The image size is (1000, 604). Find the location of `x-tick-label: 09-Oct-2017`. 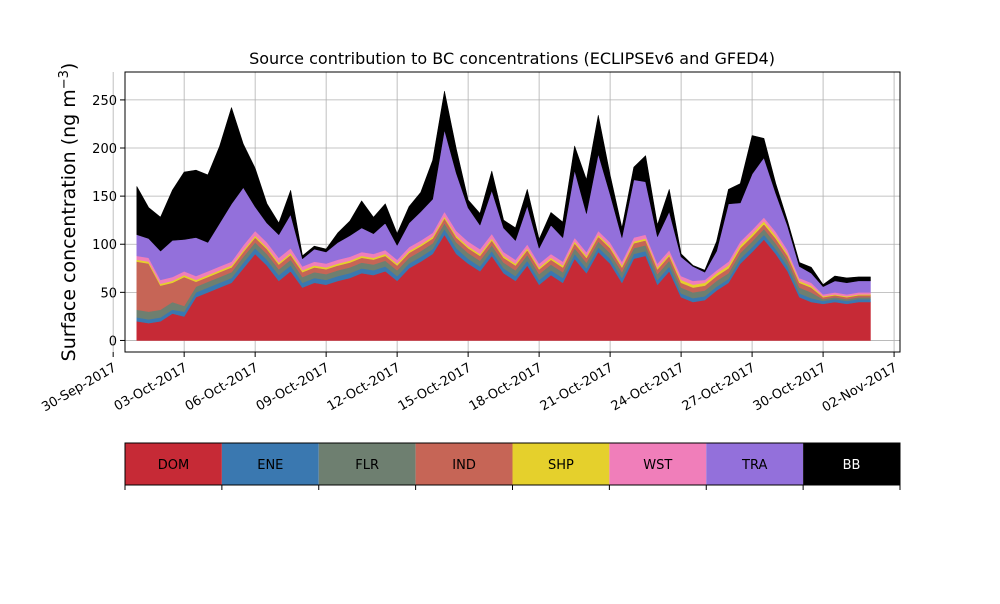

x-tick-label: 09-Oct-2017 is located at coordinates (293, 387).